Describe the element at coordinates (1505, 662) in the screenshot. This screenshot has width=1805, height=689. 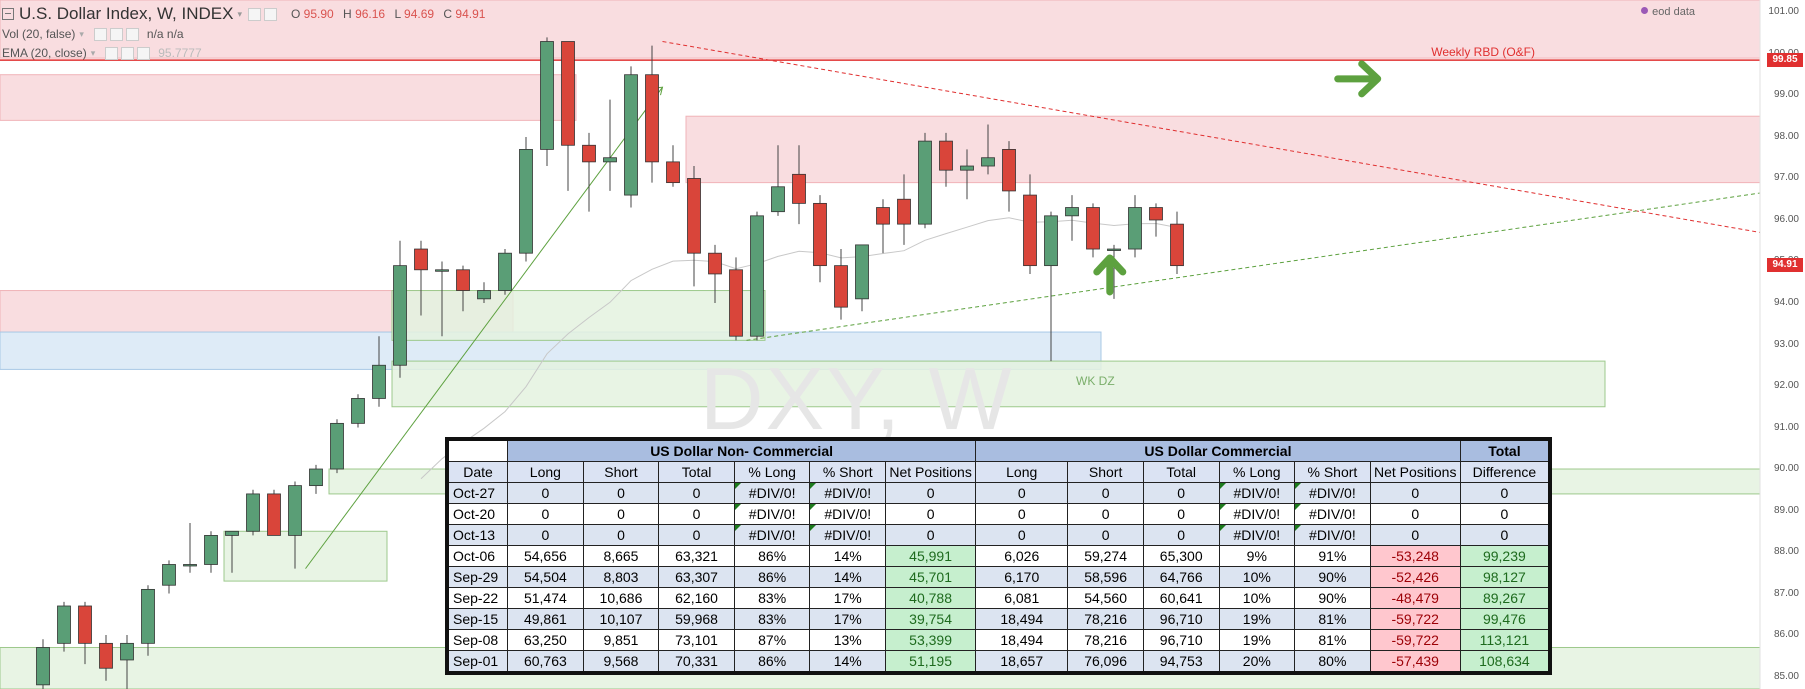
I see `table-cell: 108,634` at that location.